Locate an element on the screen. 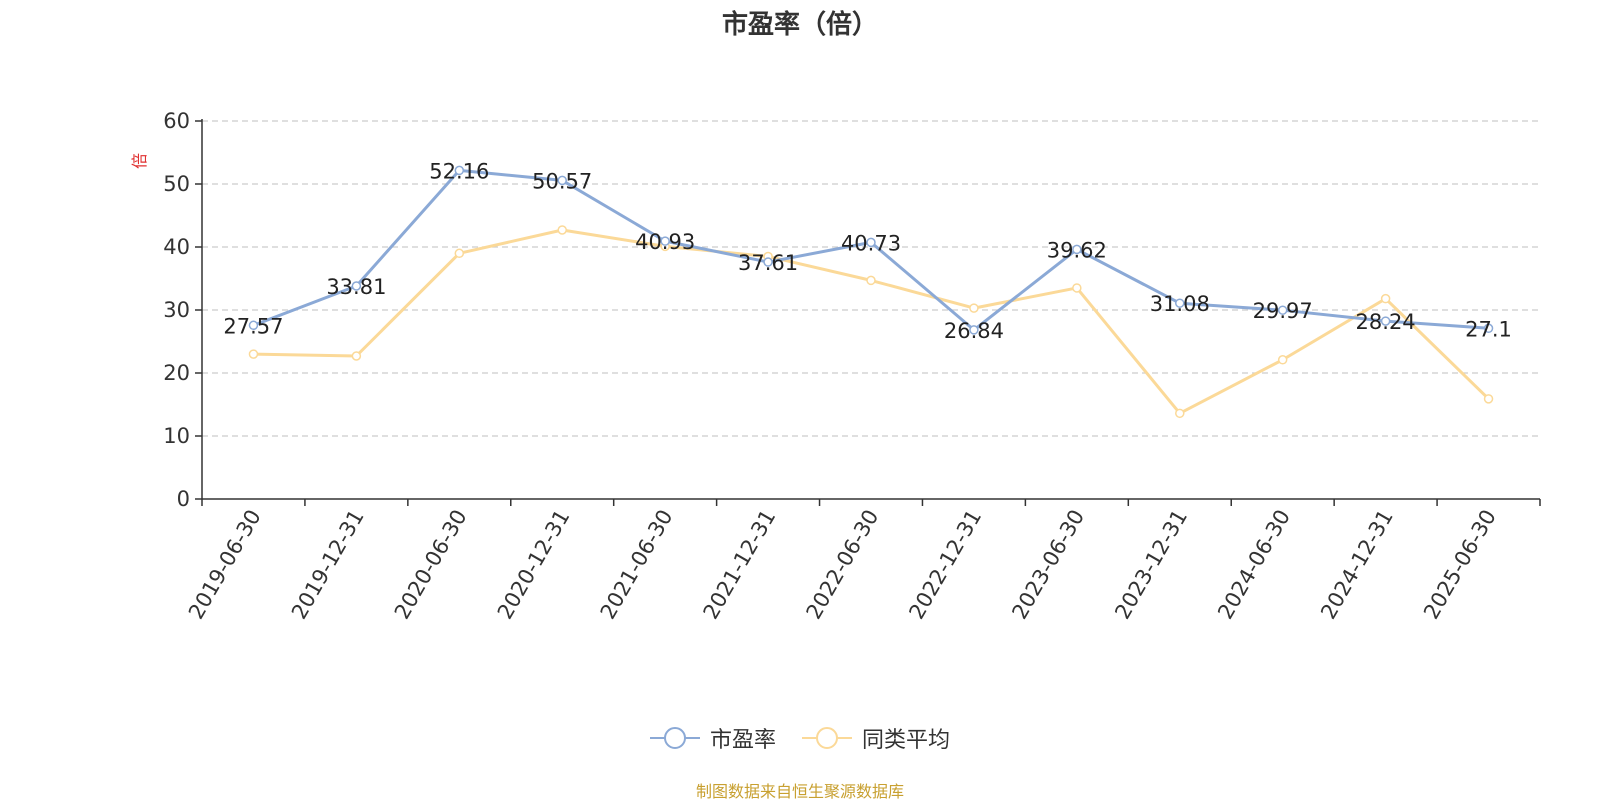  x-tick-label: 2024-06-30 is located at coordinates (1254, 565).